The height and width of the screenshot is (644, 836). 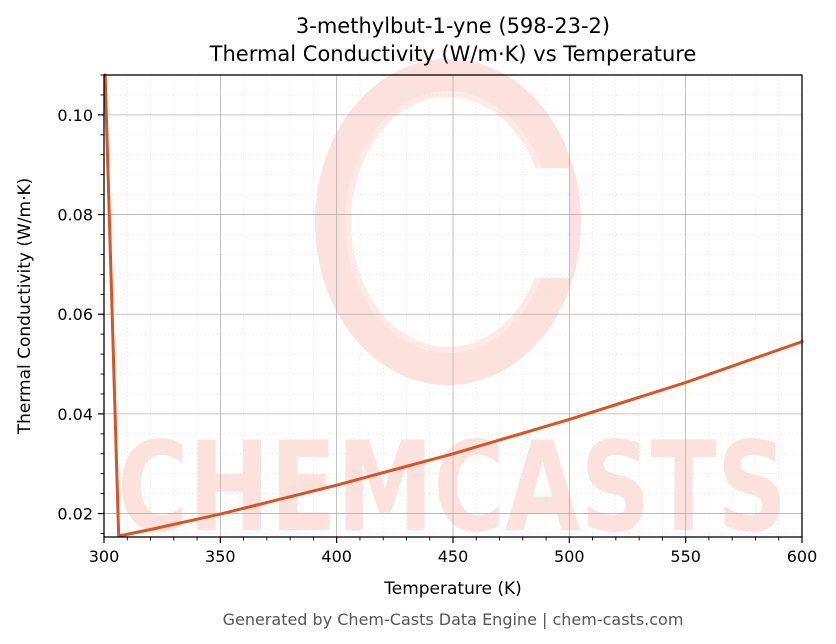 What do you see at coordinates (220, 556) in the screenshot?
I see `x-tick-label: 350` at bounding box center [220, 556].